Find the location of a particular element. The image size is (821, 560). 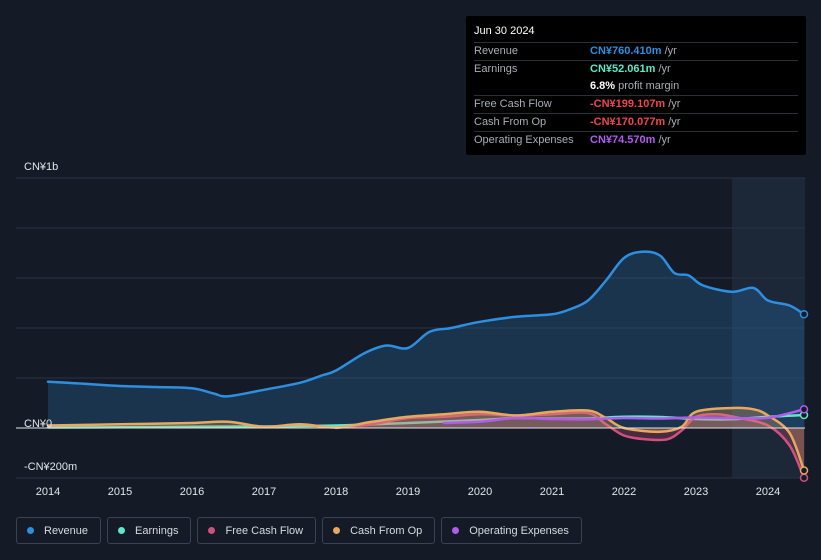

tooltip-row: Revenue CN¥760.410m/yr is located at coordinates (636, 51).